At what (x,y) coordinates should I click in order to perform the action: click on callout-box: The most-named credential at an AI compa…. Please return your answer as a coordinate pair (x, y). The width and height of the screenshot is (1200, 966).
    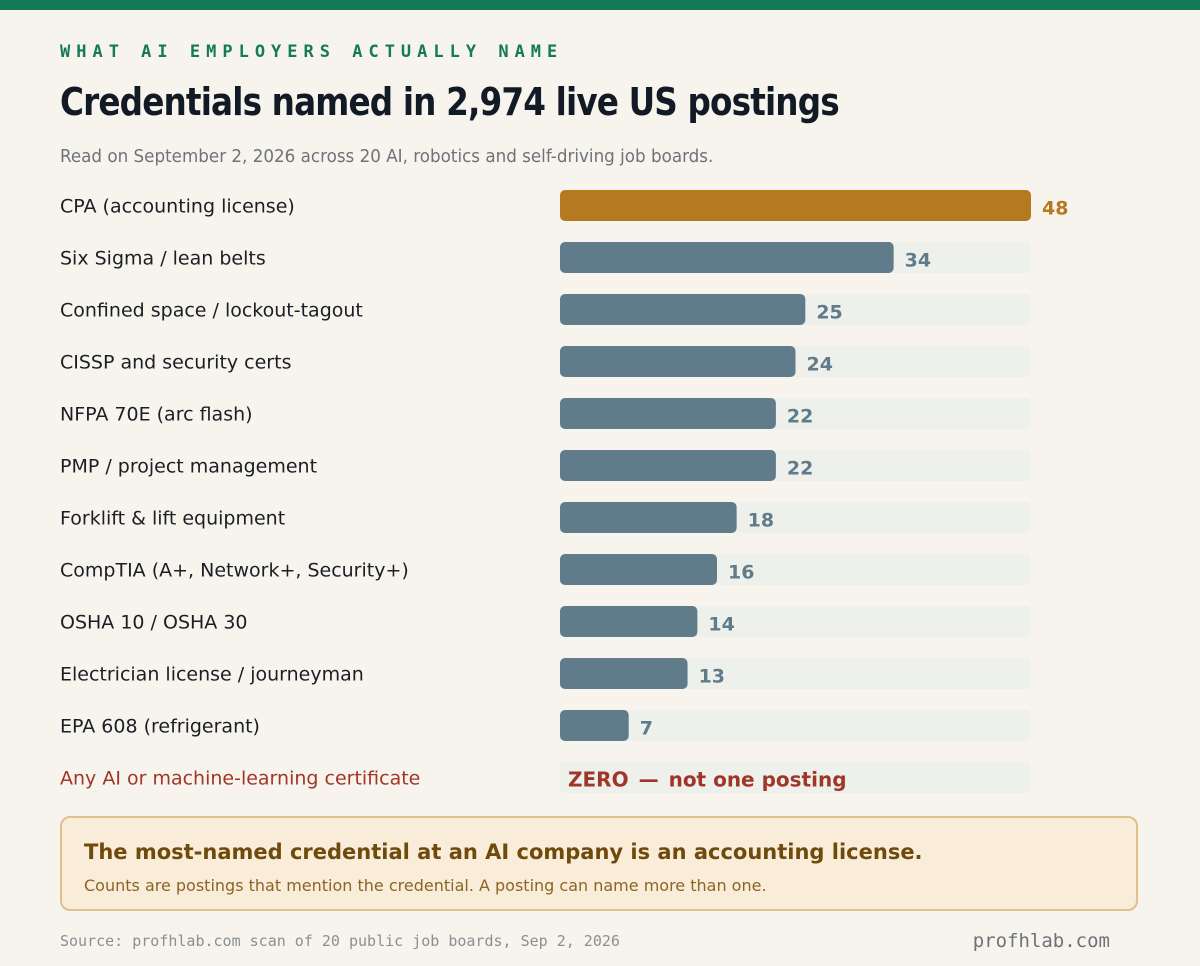
    Looking at the image, I should click on (599, 863).